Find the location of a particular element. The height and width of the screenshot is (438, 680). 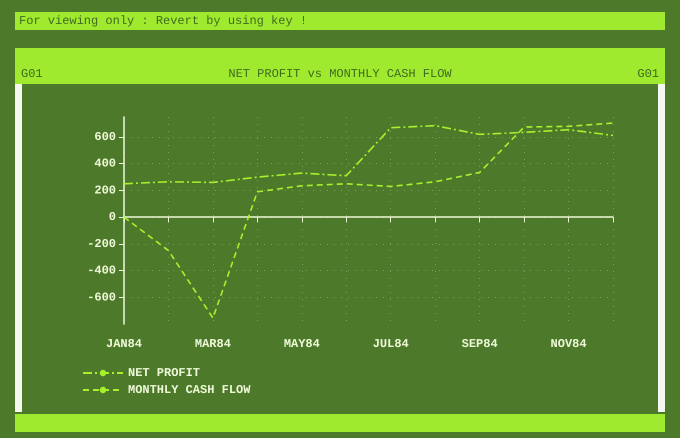

x-tick-label: JUL84 is located at coordinates (390, 344).